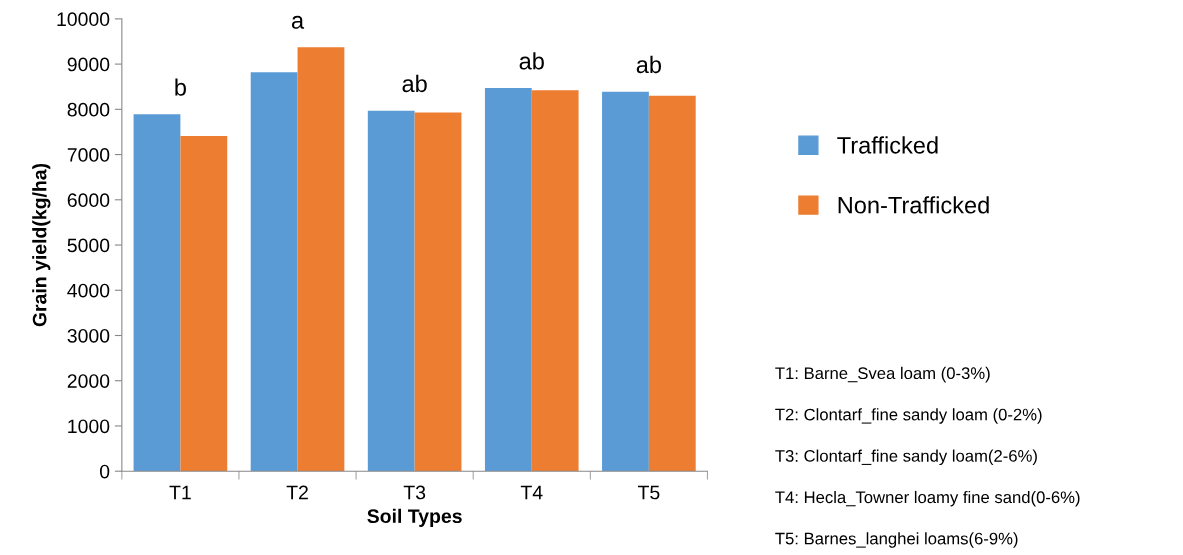  Describe the element at coordinates (531, 492) in the screenshot. I see `x-tick-label: T4` at that location.